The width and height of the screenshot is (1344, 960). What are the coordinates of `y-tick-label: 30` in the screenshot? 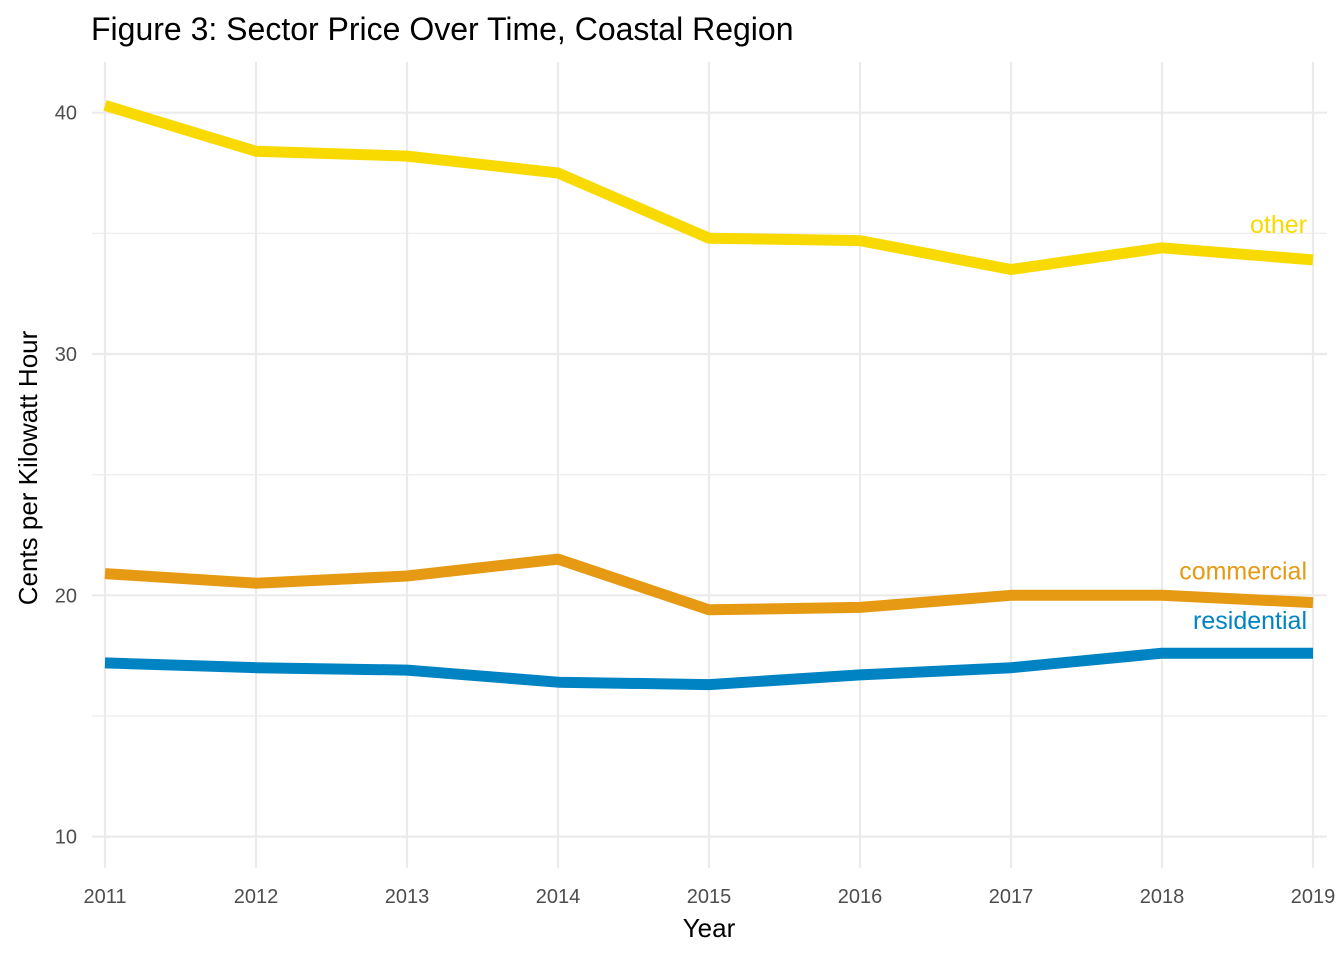 It's located at (66, 355).